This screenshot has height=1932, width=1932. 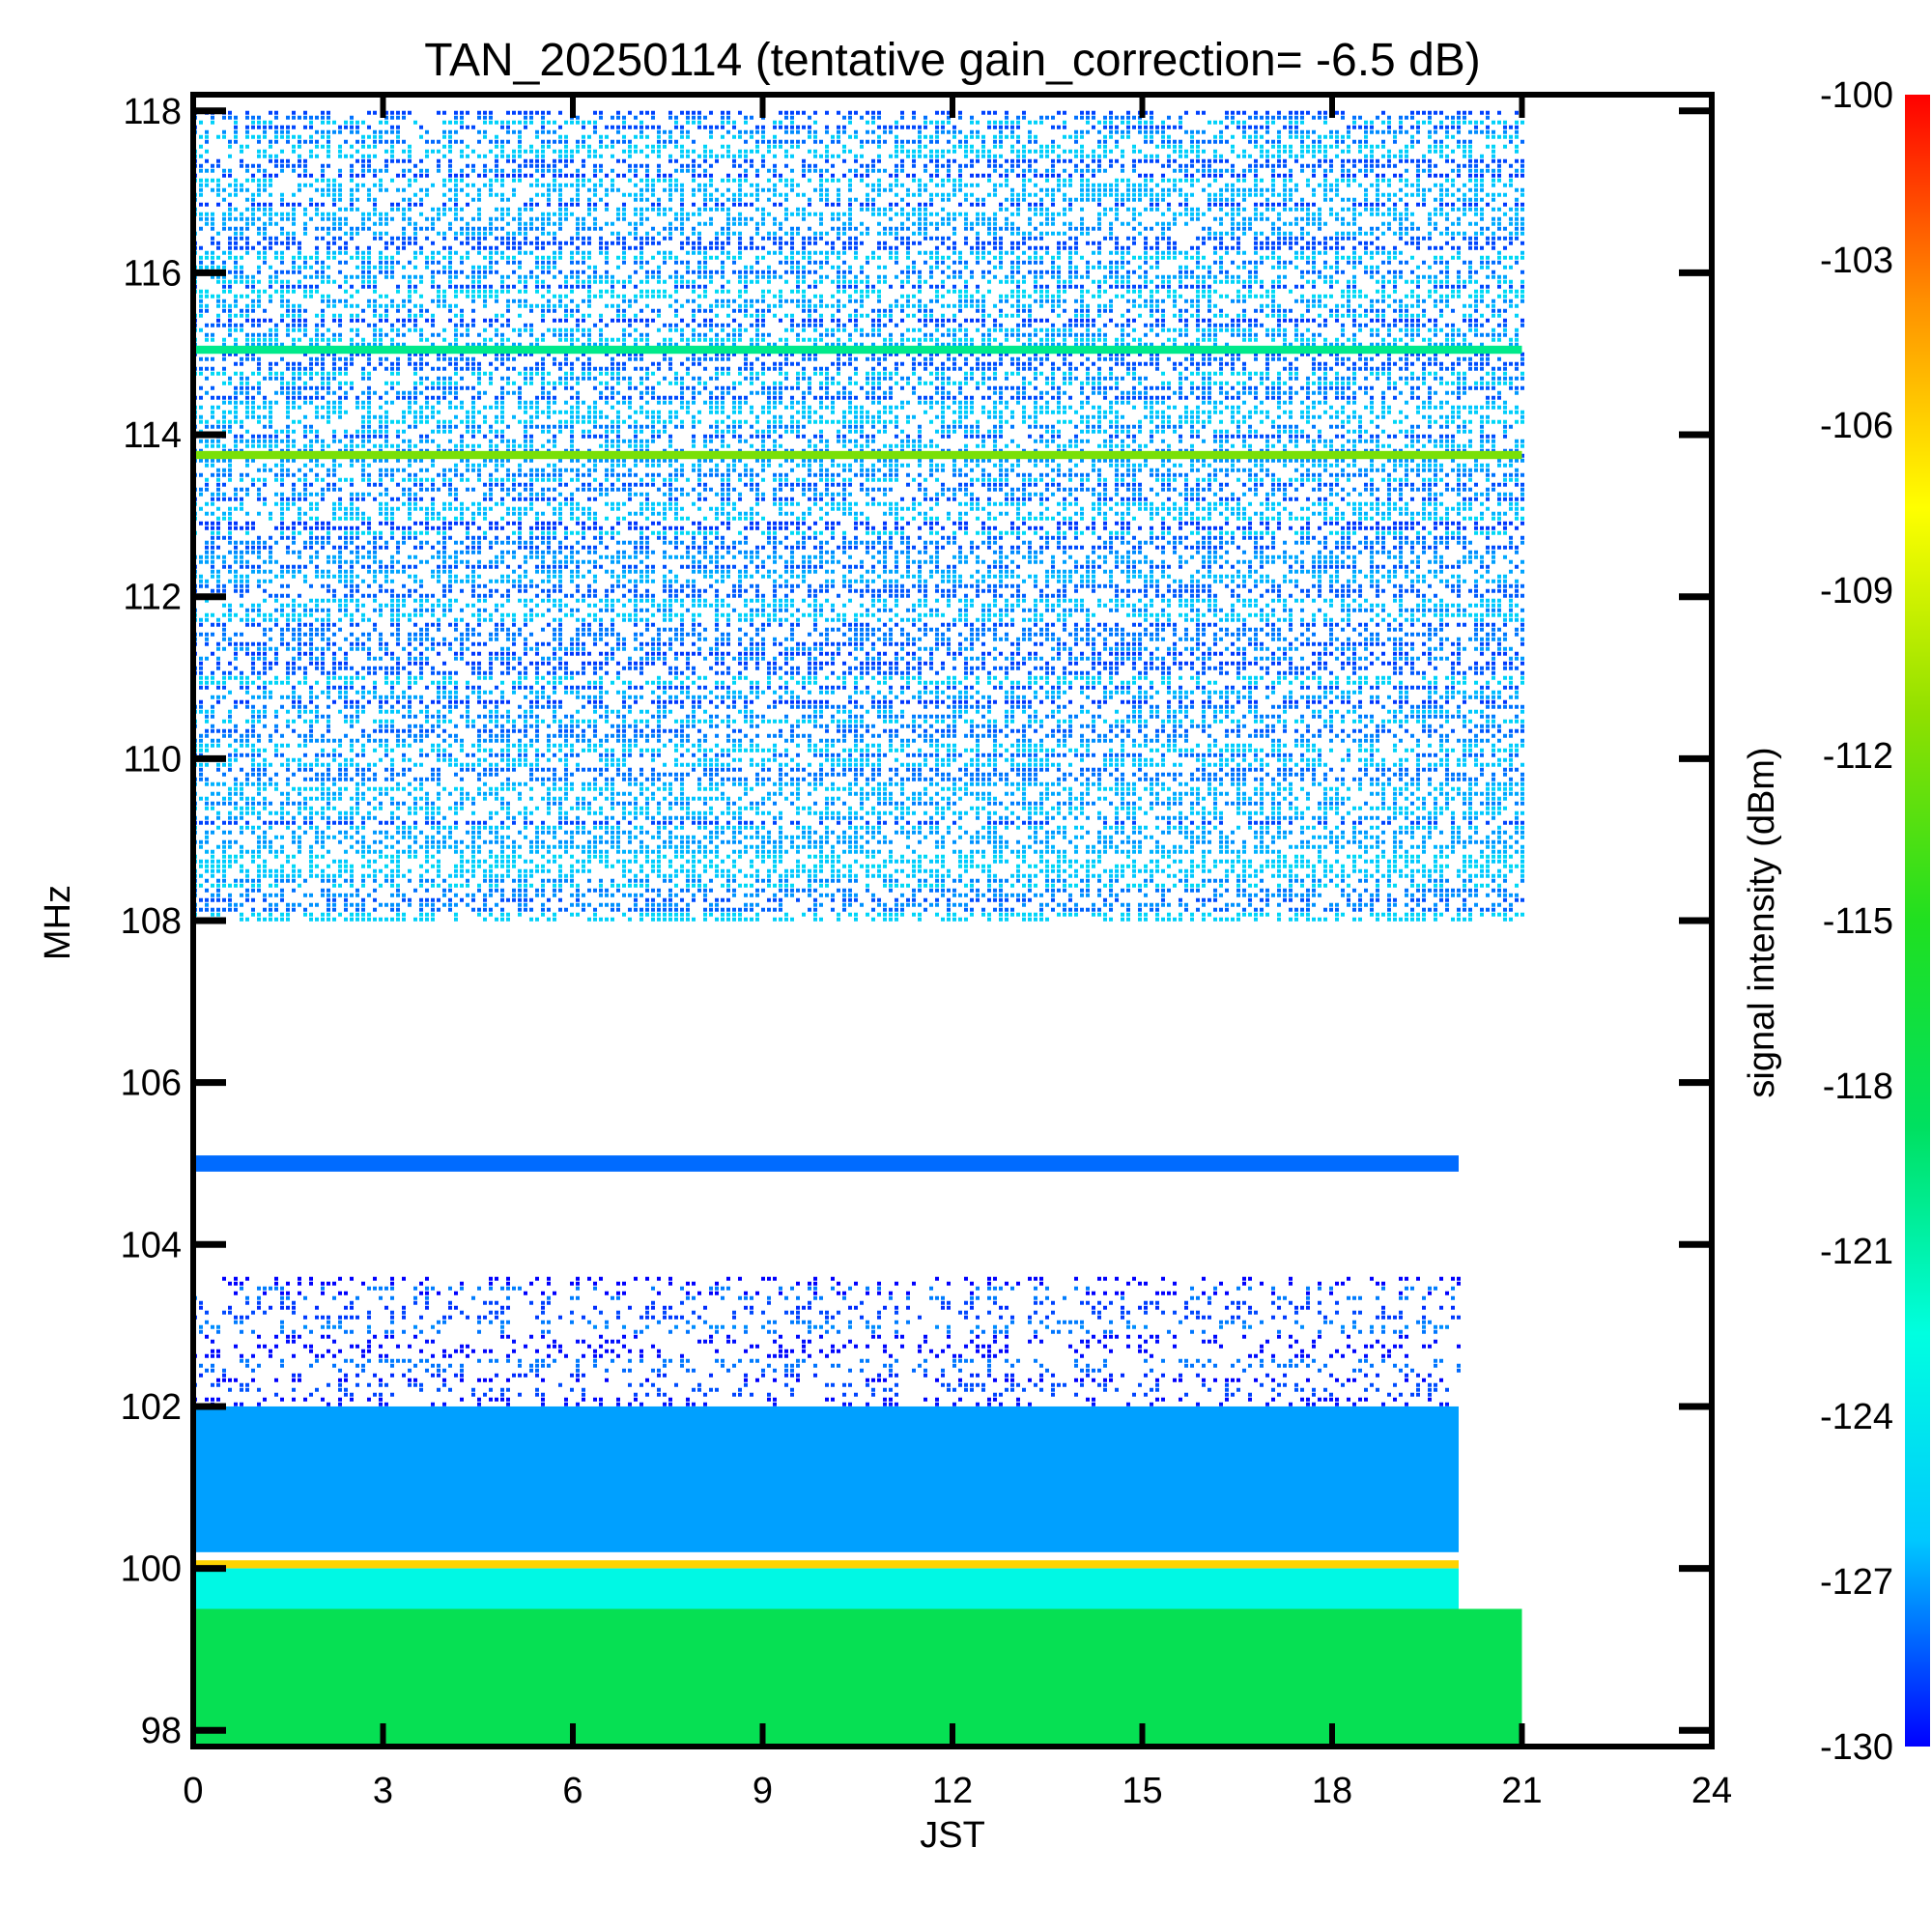 What do you see at coordinates (1858, 756) in the screenshot?
I see `colorbar-tick-label: -112` at bounding box center [1858, 756].